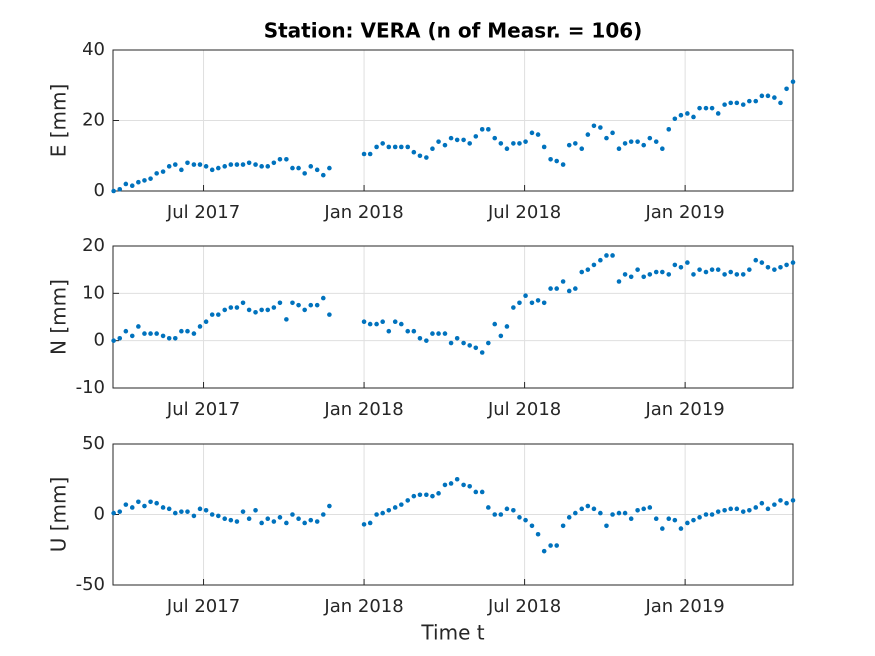 This screenshot has height=656, width=875. Describe the element at coordinates (203, 409) in the screenshot. I see `x-tick-label: Jul 2017` at that location.